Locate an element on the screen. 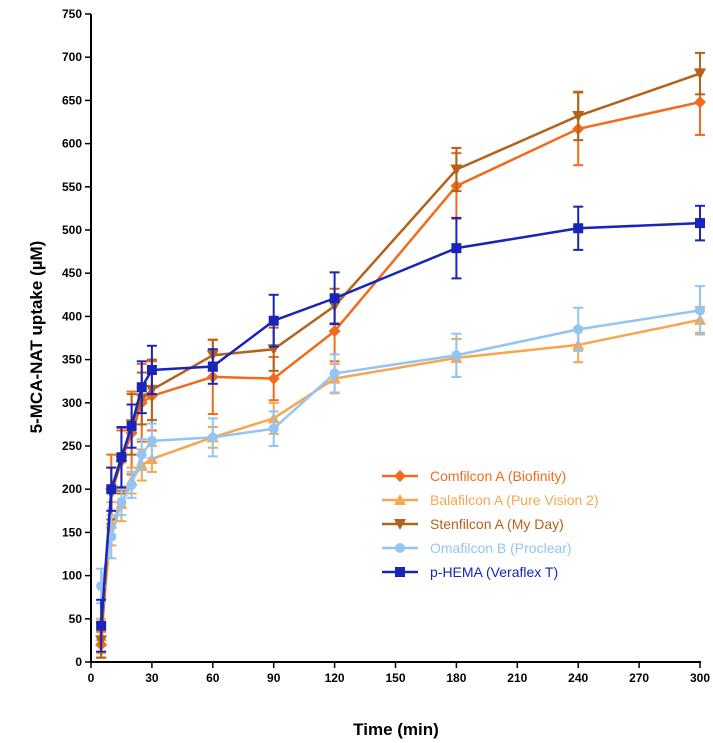 The height and width of the screenshot is (743, 713). y-tick-label-600: 600 is located at coordinates (72, 144).